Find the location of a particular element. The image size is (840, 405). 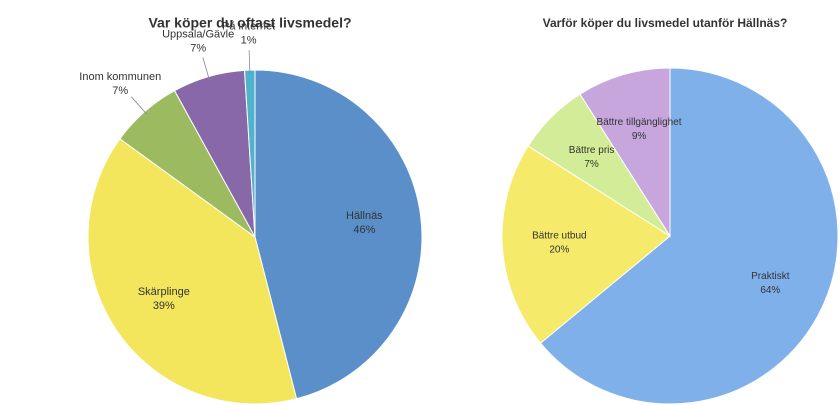

slice-label: På internet is located at coordinates (248, 26).